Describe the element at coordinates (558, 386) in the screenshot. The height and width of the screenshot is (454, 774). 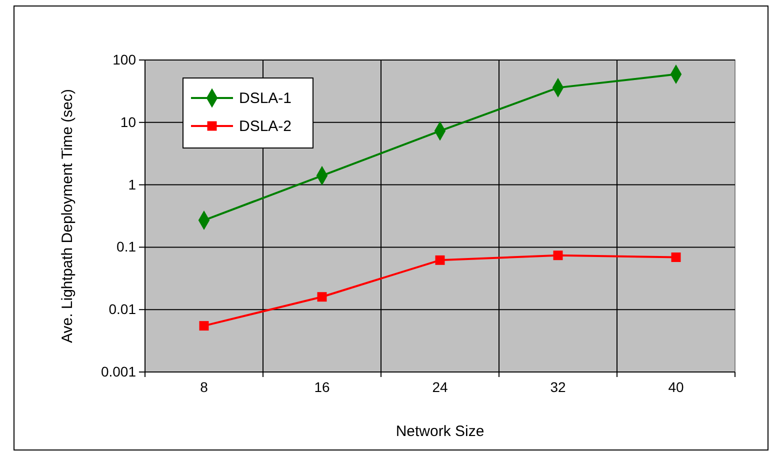
I see `x-tick-label: 32` at that location.